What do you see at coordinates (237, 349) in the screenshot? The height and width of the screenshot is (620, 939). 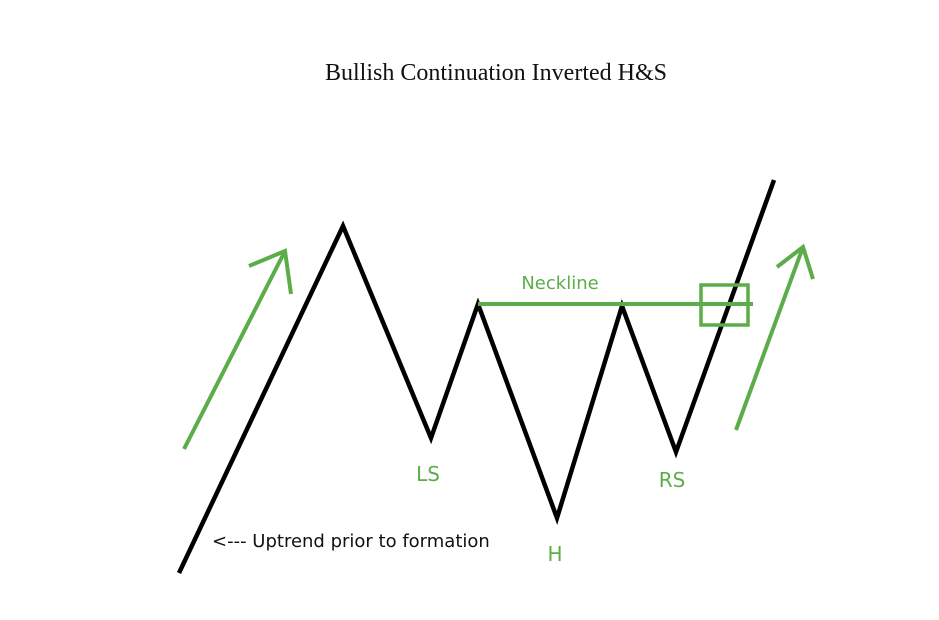 I see `left-trend-arrow-up-right-icon` at bounding box center [237, 349].